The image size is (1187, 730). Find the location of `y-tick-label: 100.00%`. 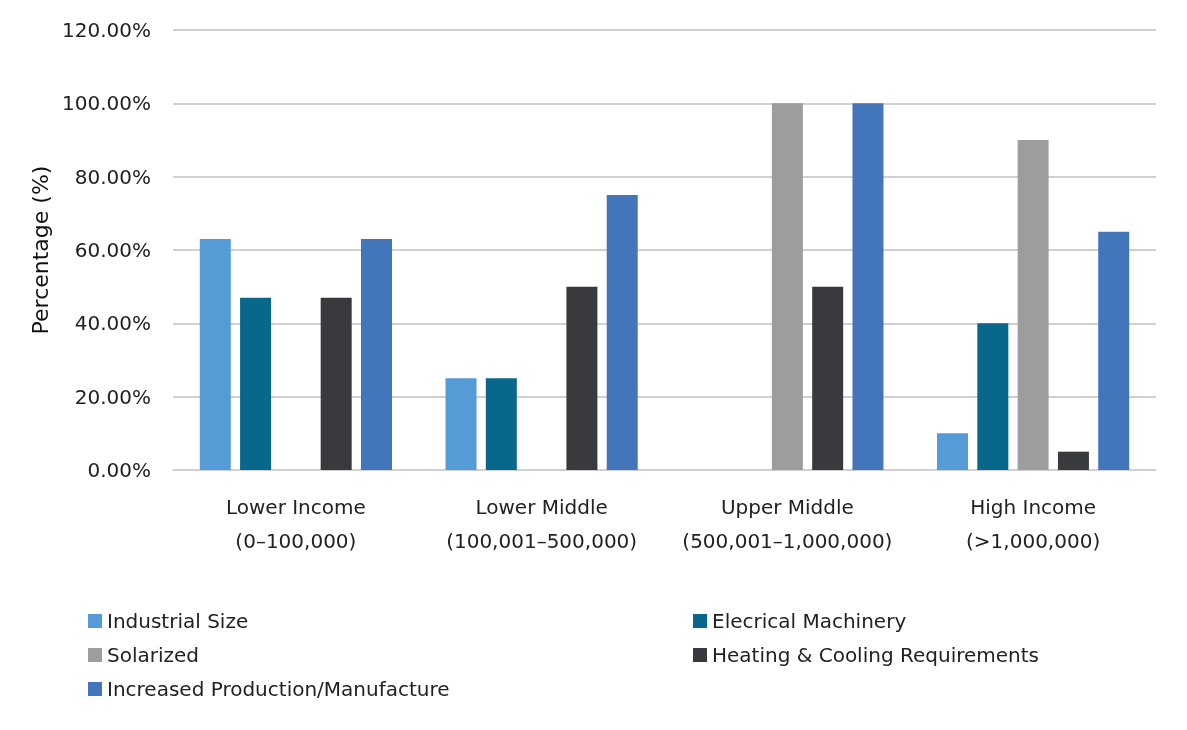

y-tick-label: 100.00% is located at coordinates (106, 103).